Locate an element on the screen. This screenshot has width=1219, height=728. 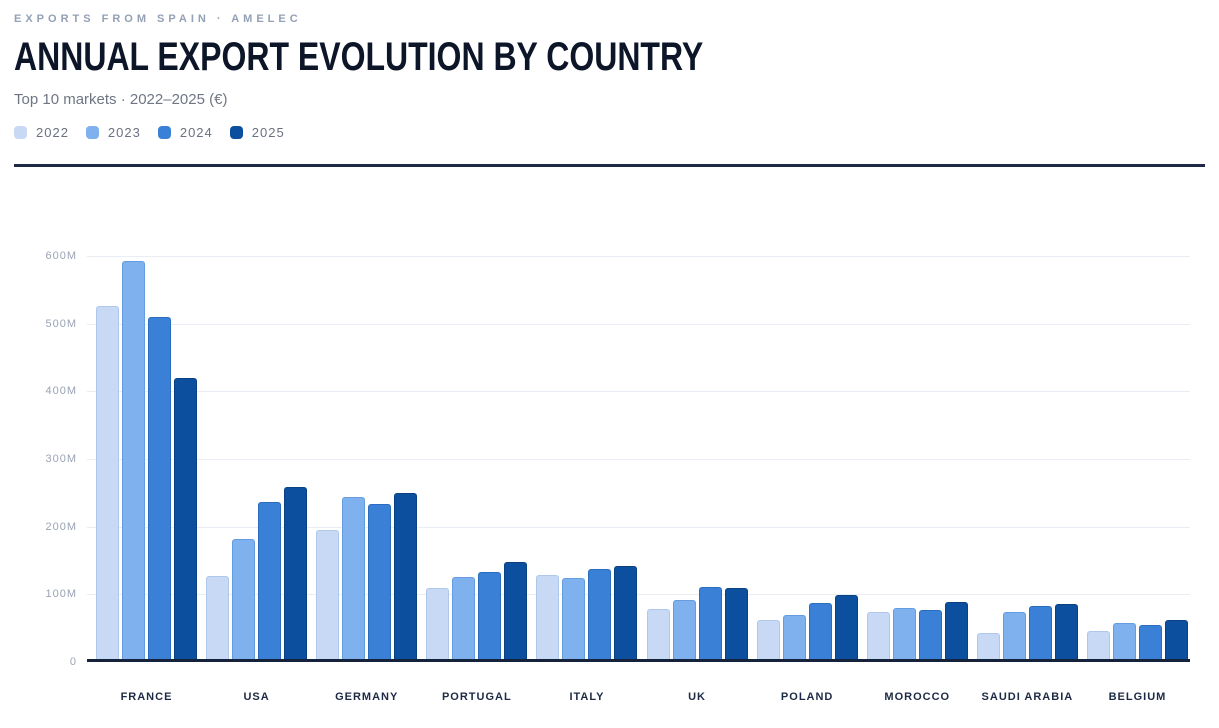
bar-2024-saudi-arabia is located at coordinates (1040, 632).